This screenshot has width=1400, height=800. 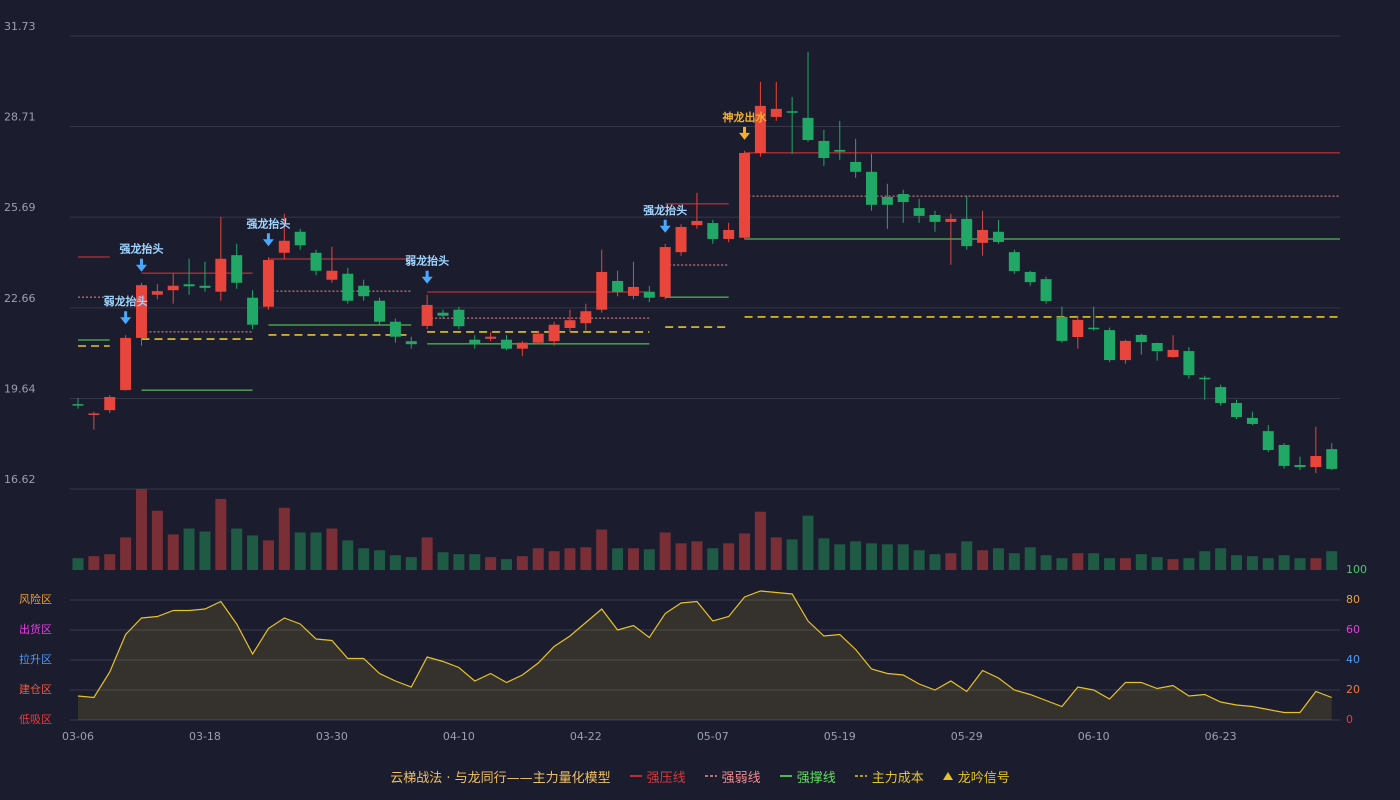 What do you see at coordinates (807, 776) in the screenshot?
I see `legend-item: 强撑线` at bounding box center [807, 776].